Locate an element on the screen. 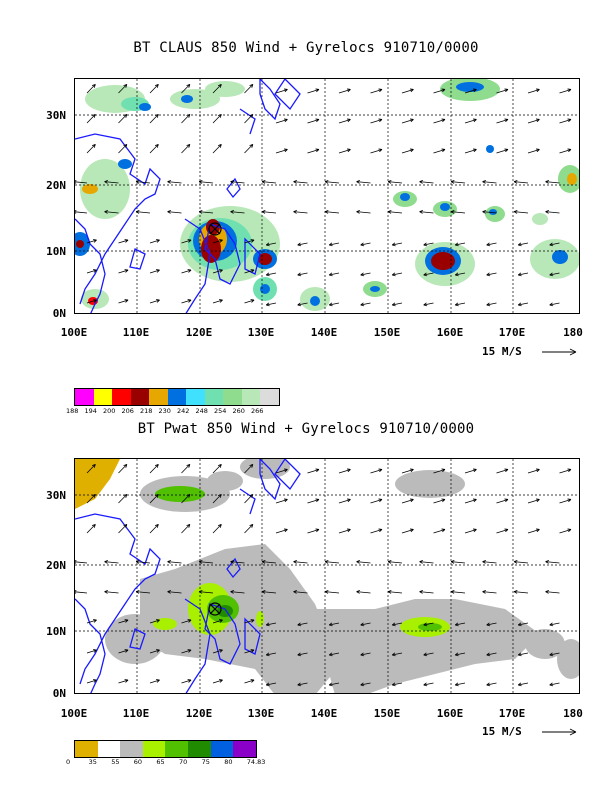 The width and height of the screenshot is (612, 792). colorbar-tick-label: 65 is located at coordinates (160, 762).